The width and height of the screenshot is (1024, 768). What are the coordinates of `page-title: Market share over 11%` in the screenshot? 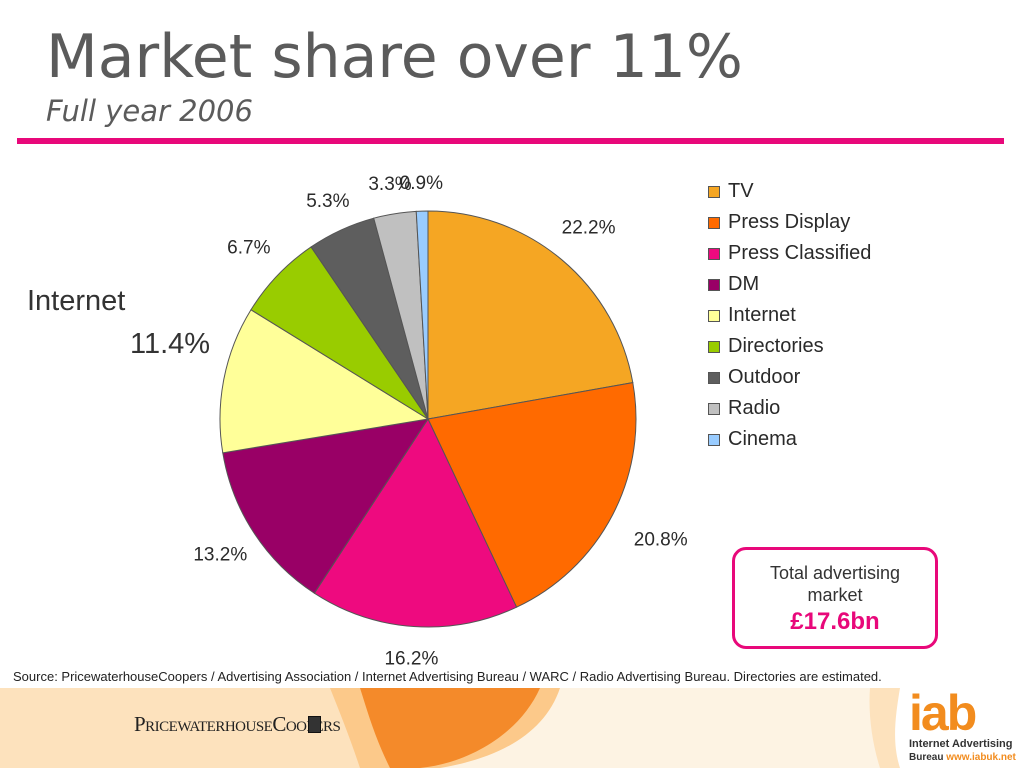 It's located at (394, 57).